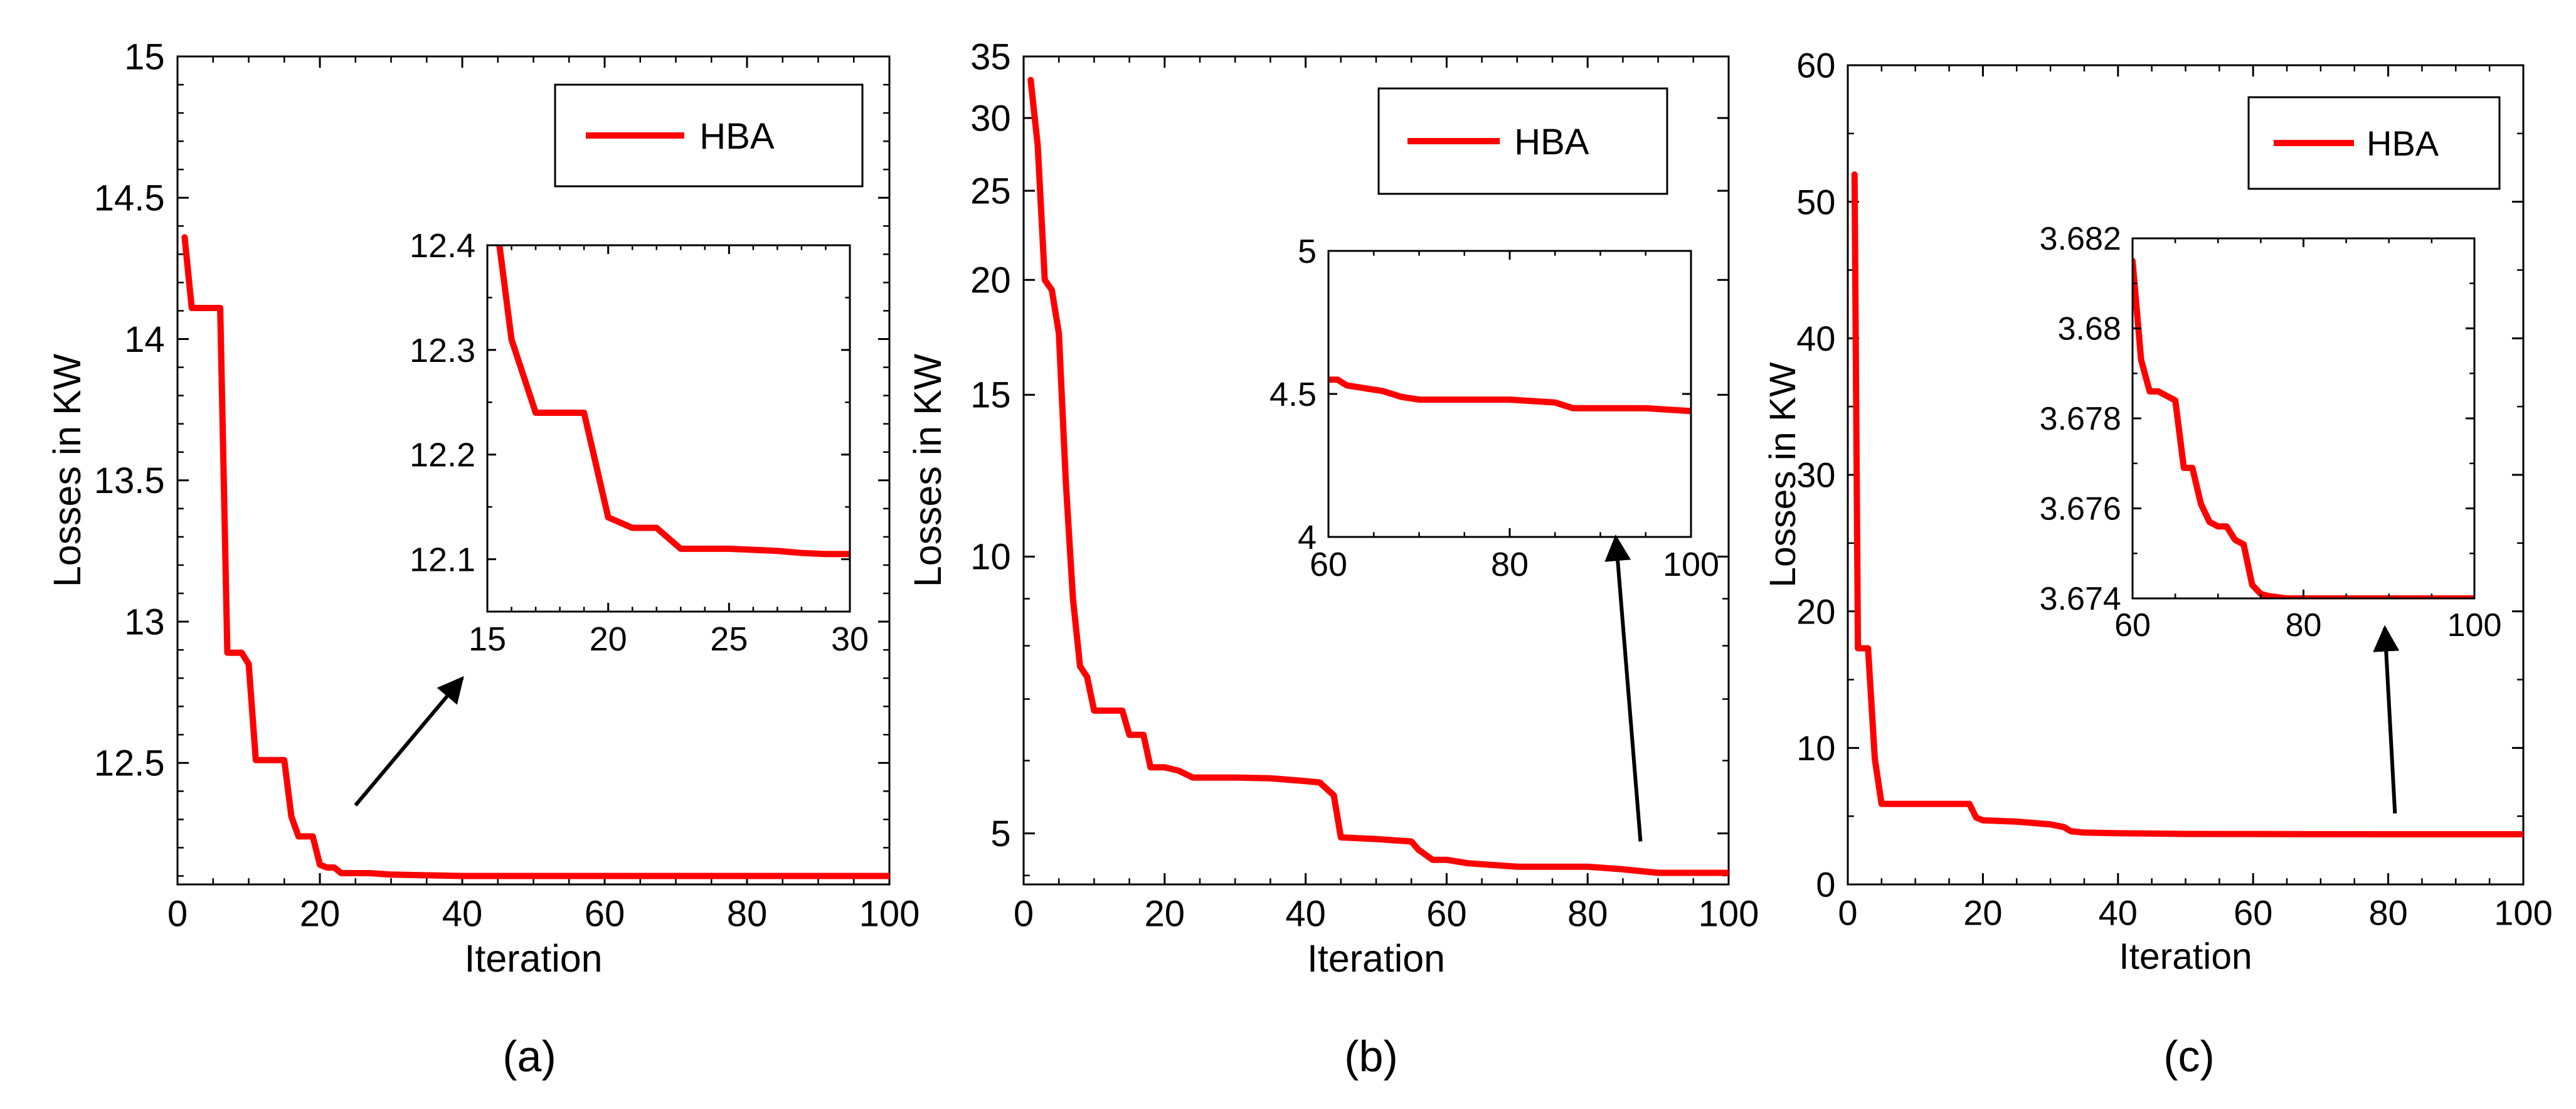 The width and height of the screenshot is (2576, 1109). Describe the element at coordinates (2304, 625) in the screenshot. I see `panel-c-inset-xtick-label: 80` at that location.